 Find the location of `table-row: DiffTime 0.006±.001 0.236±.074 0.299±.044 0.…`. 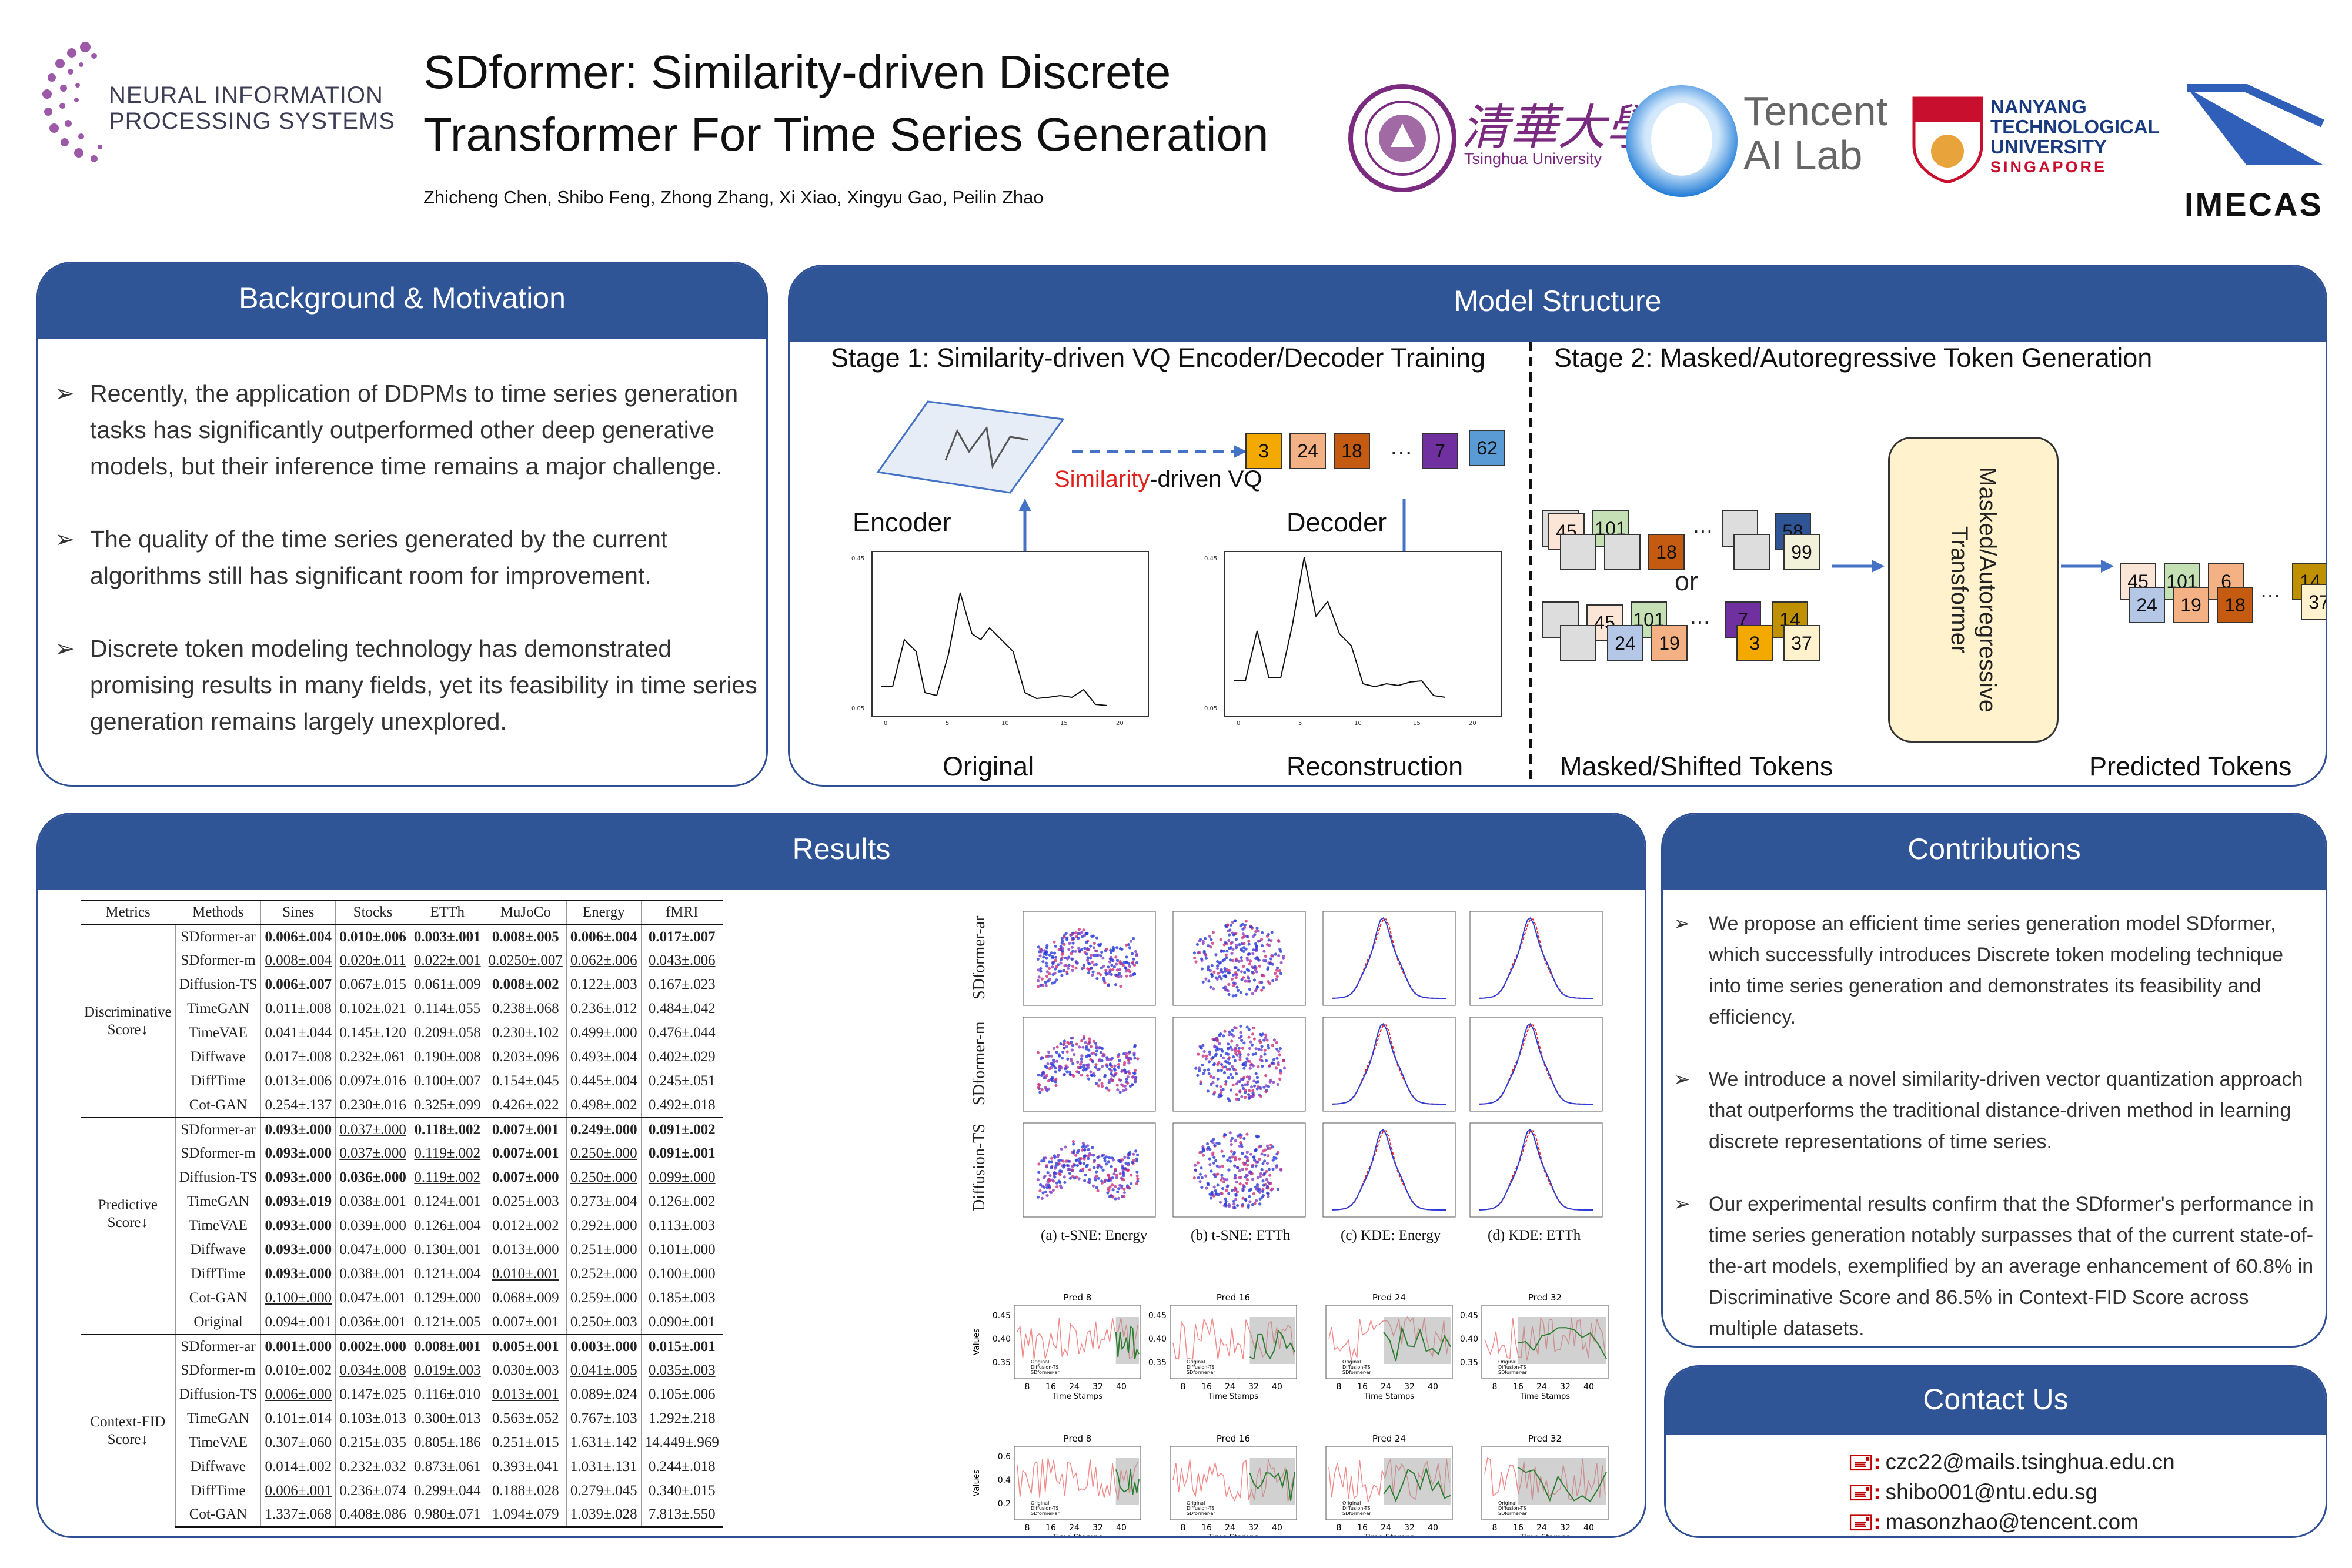

table-row: DiffTime 0.006±.001 0.236±.074 0.299±.044 0.… is located at coordinates (402, 1491).